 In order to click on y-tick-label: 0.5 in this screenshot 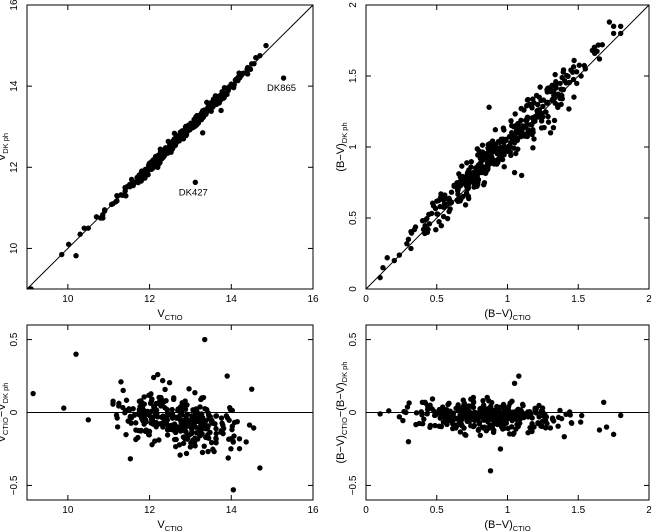, I will do `click(353, 339)`.